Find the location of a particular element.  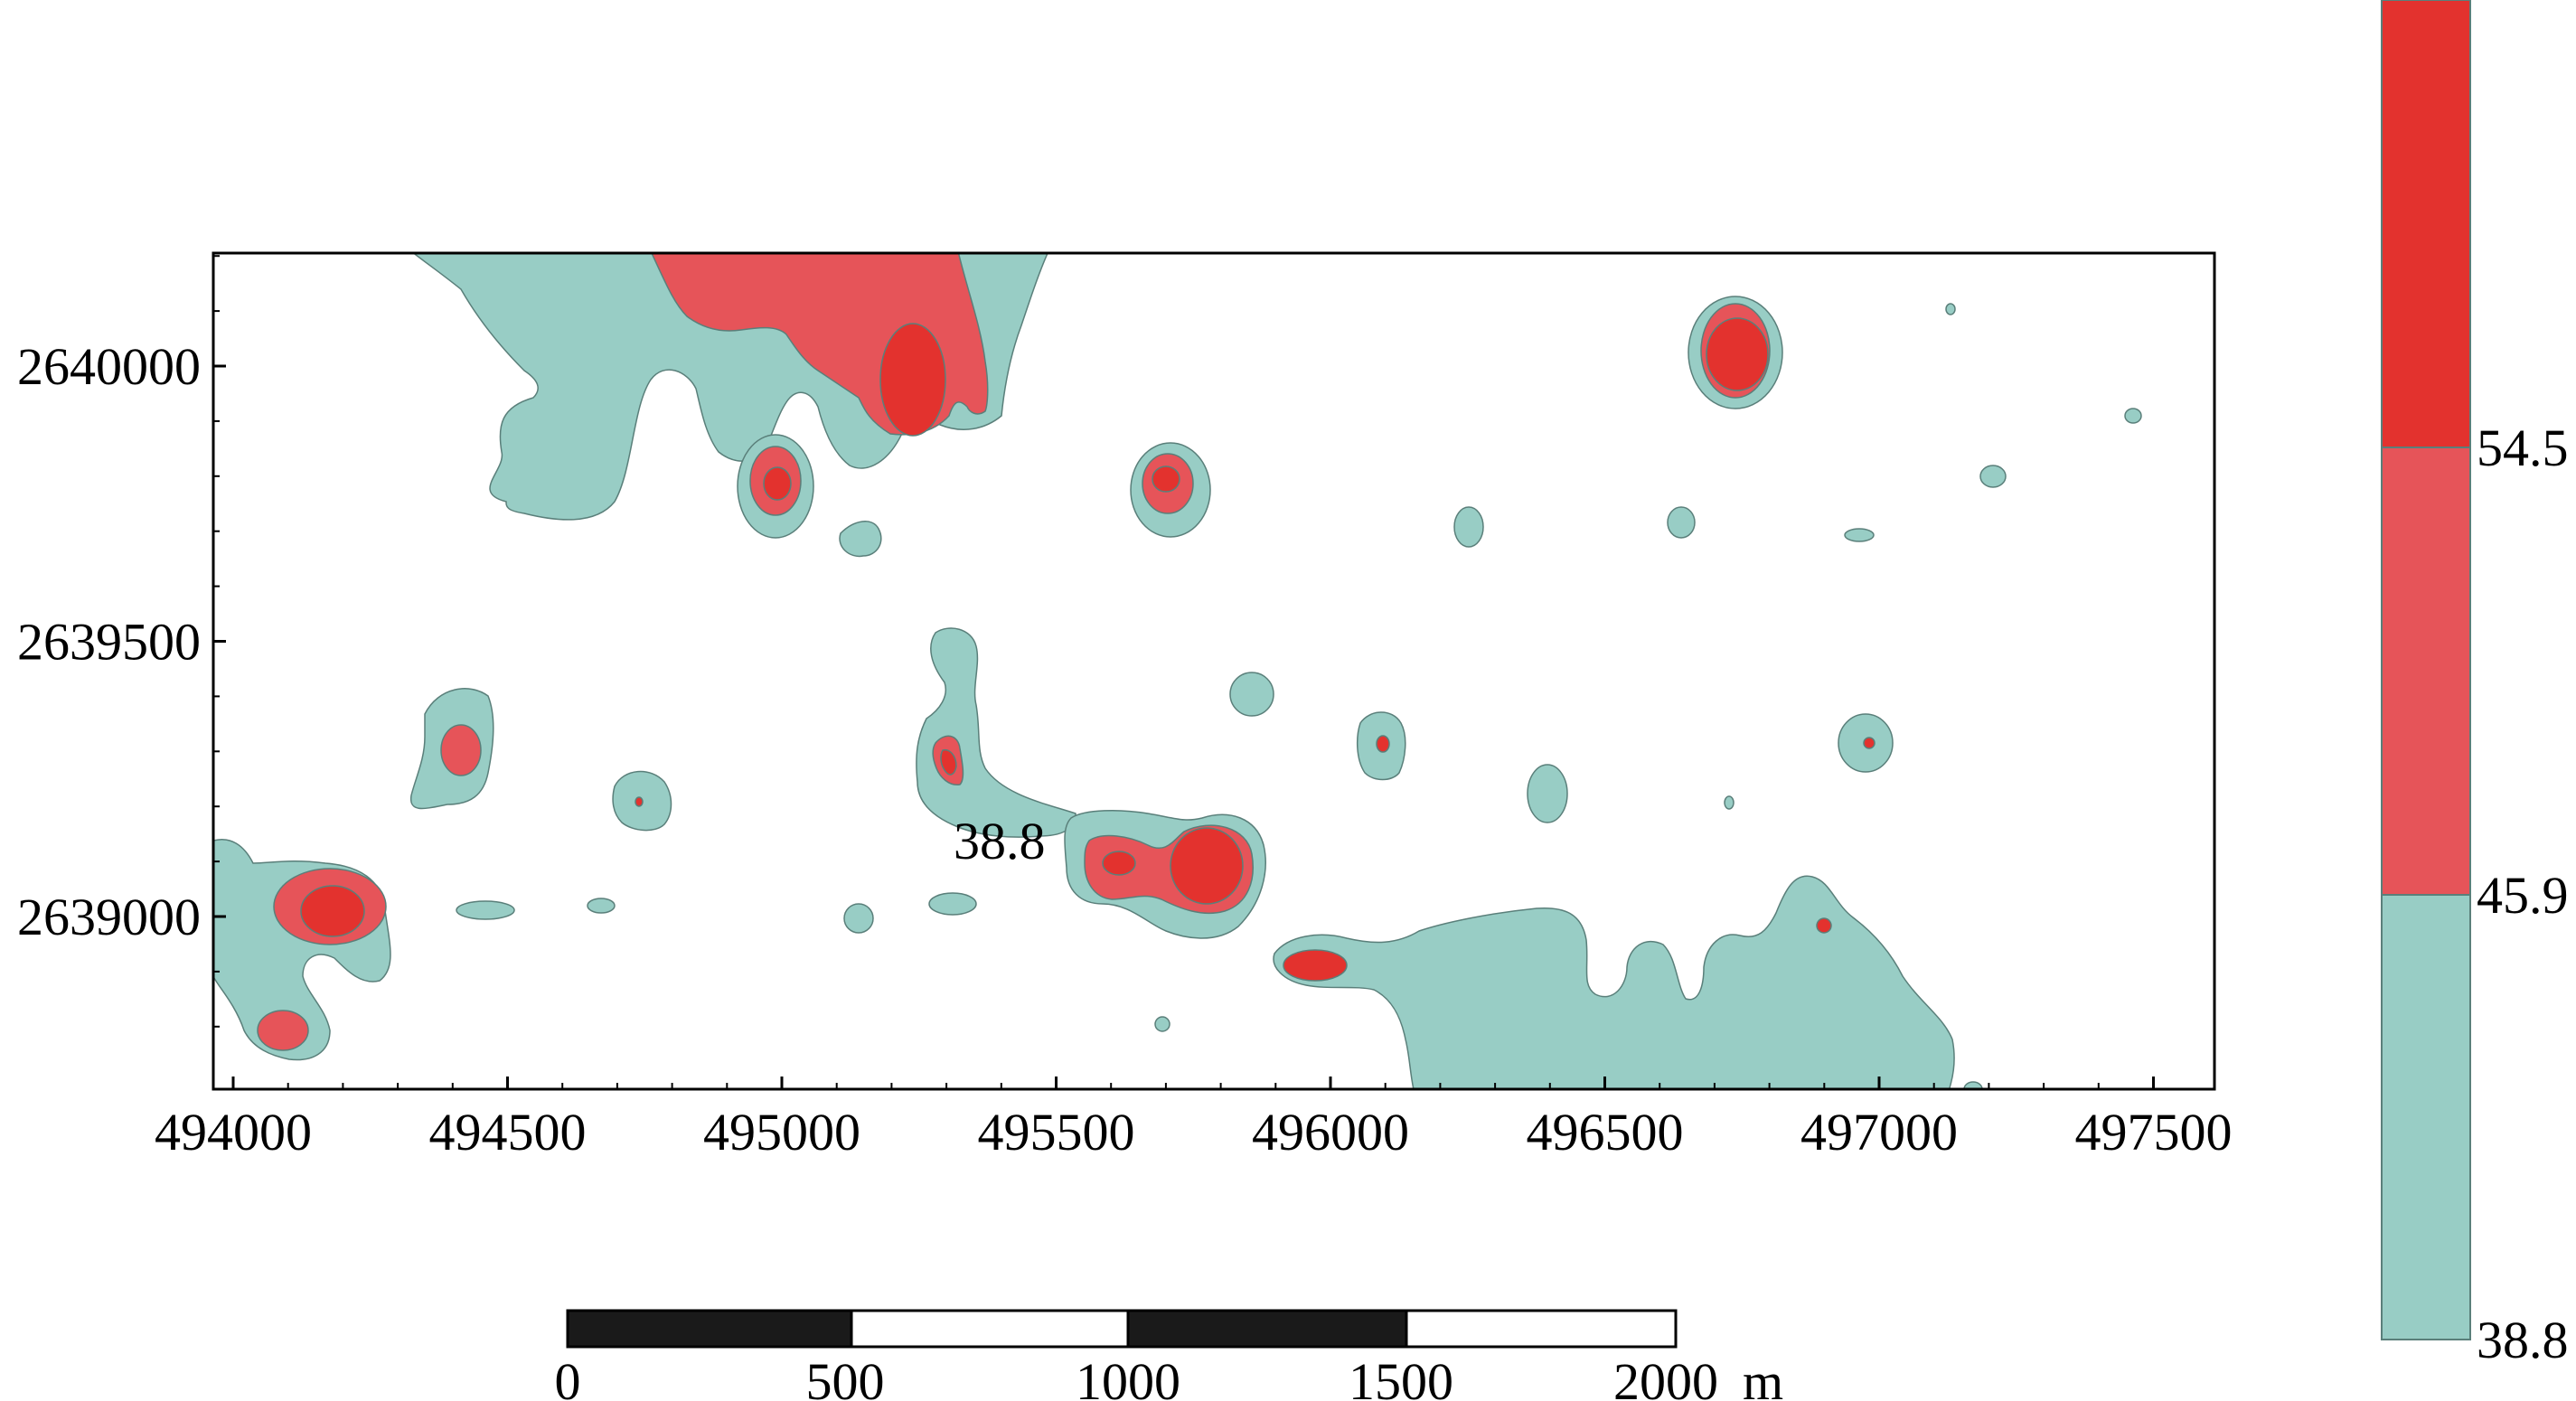

anomaly-496920-core is located at coordinates (1869, 743).